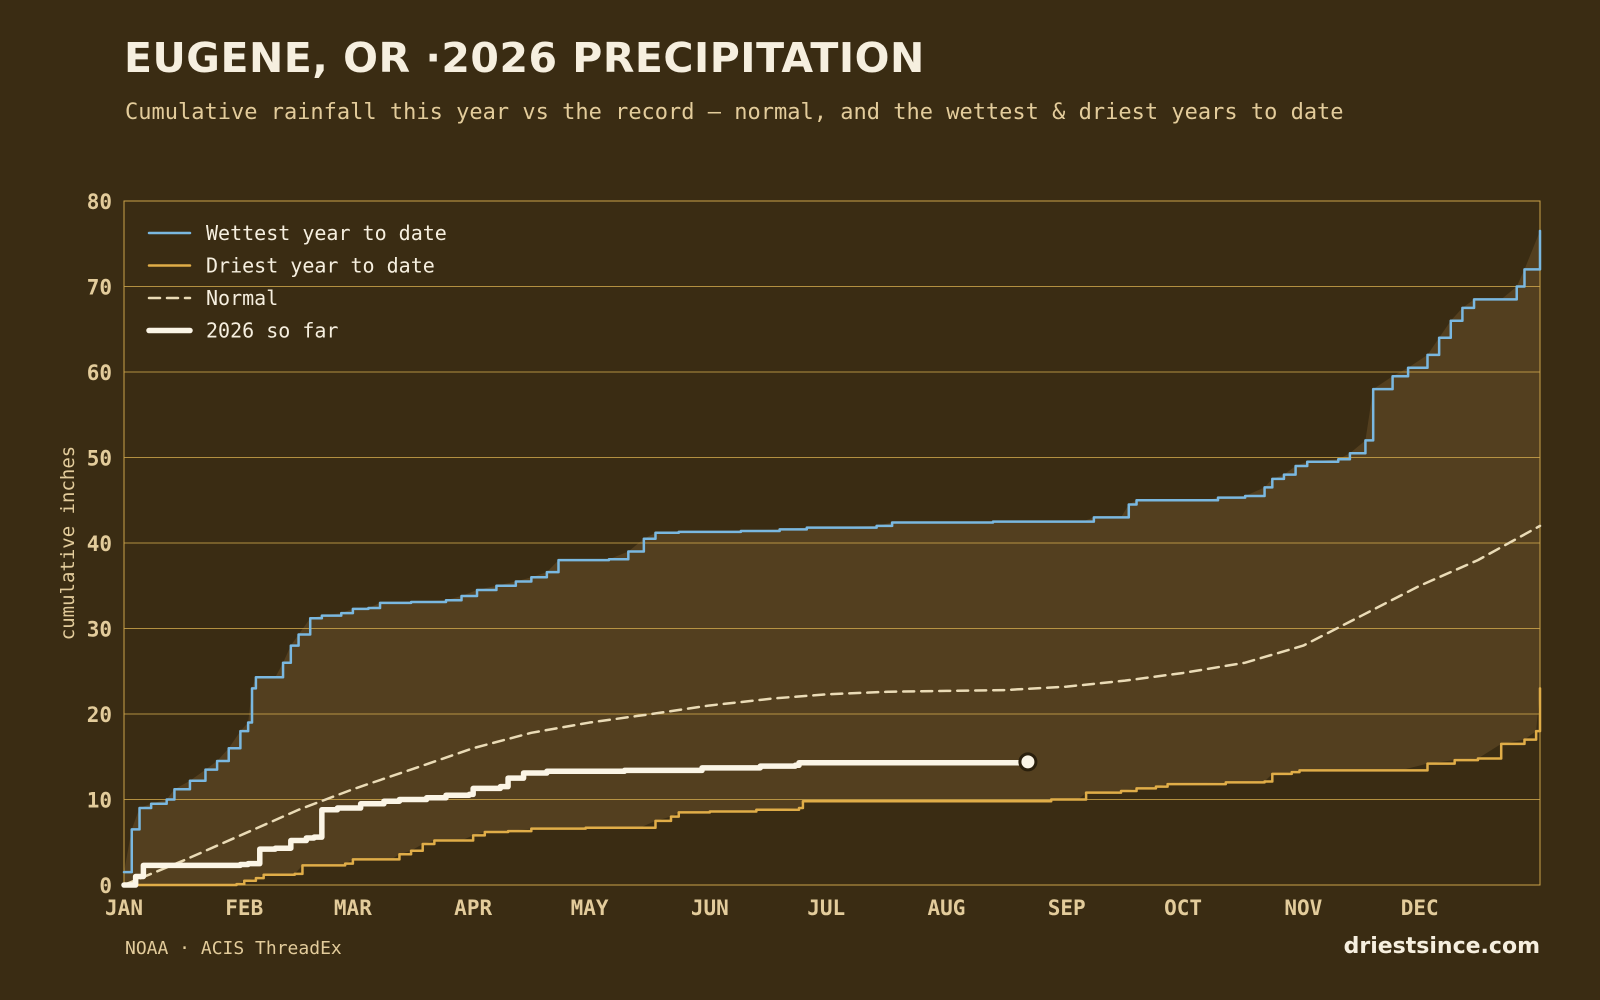  What do you see at coordinates (473, 908) in the screenshot?
I see `x-tick-label: APR` at bounding box center [473, 908].